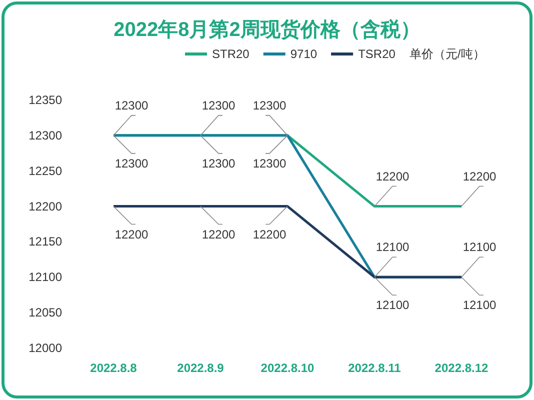 The width and height of the screenshot is (534, 400). I want to click on y-axis-title: 单价（元/吨）, so click(447, 54).